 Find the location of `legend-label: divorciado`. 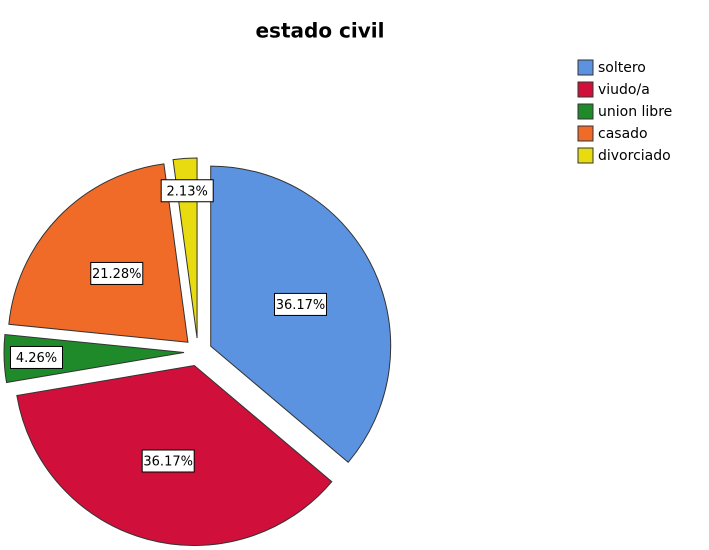

legend-label: divorciado is located at coordinates (634, 156).